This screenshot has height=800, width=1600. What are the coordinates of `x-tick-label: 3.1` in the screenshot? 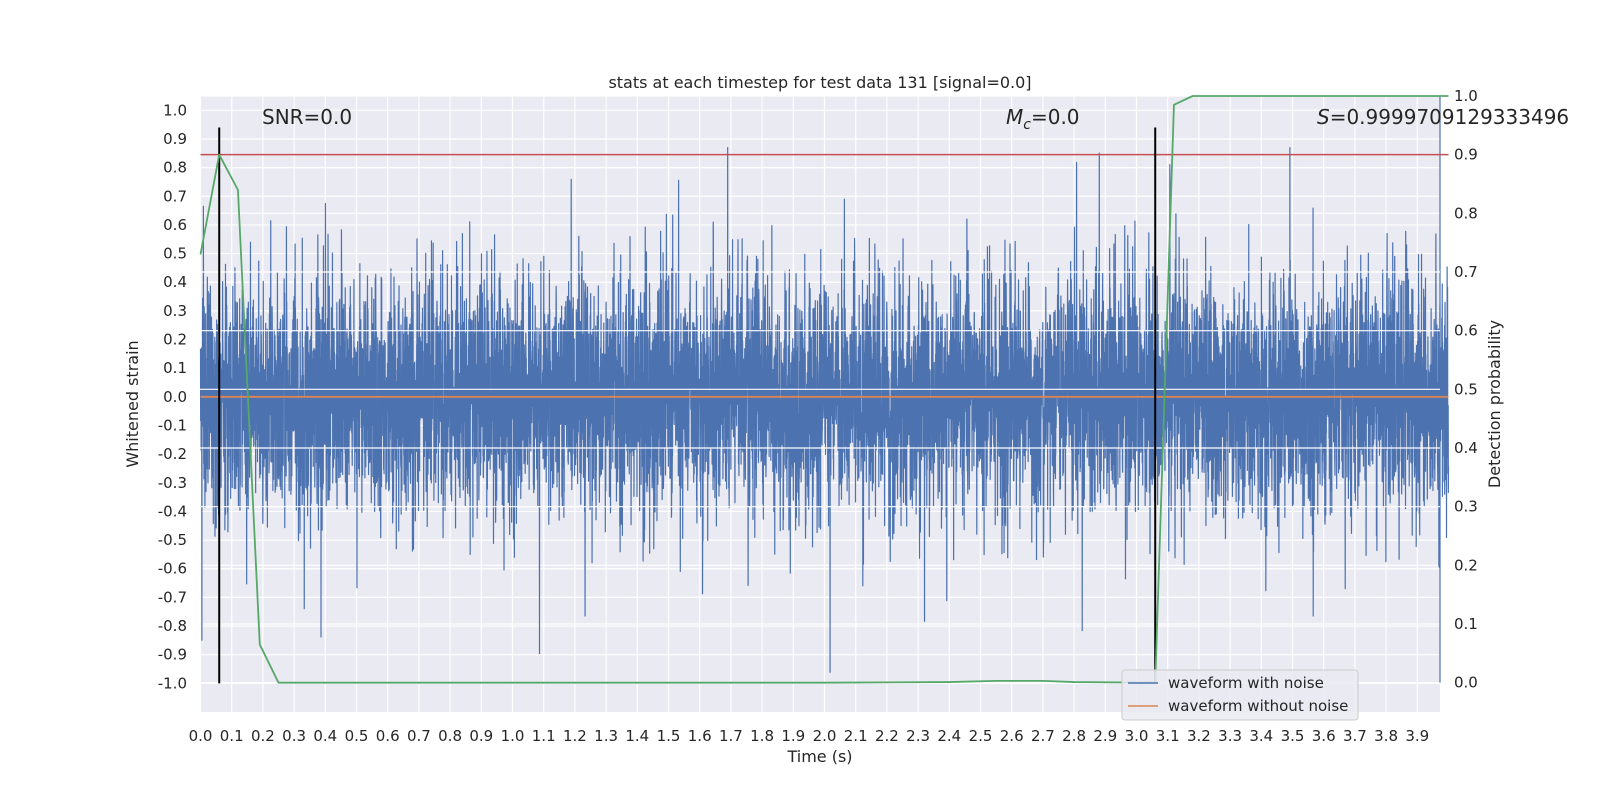 It's located at (1168, 736).